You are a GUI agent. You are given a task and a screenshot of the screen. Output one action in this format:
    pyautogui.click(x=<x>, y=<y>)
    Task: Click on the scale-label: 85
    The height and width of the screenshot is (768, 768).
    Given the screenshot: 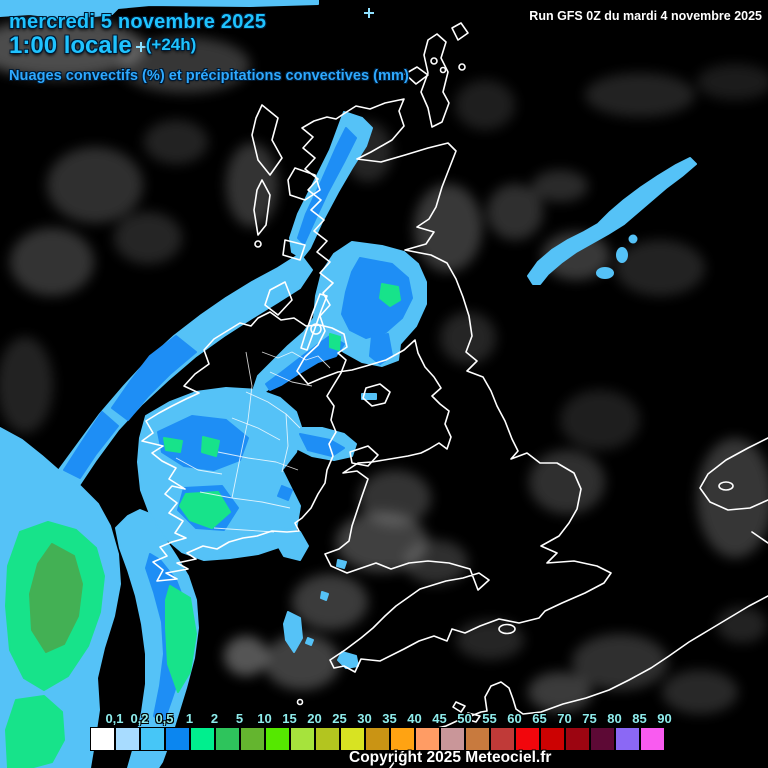 What is the action you would take?
    pyautogui.click(x=639, y=718)
    